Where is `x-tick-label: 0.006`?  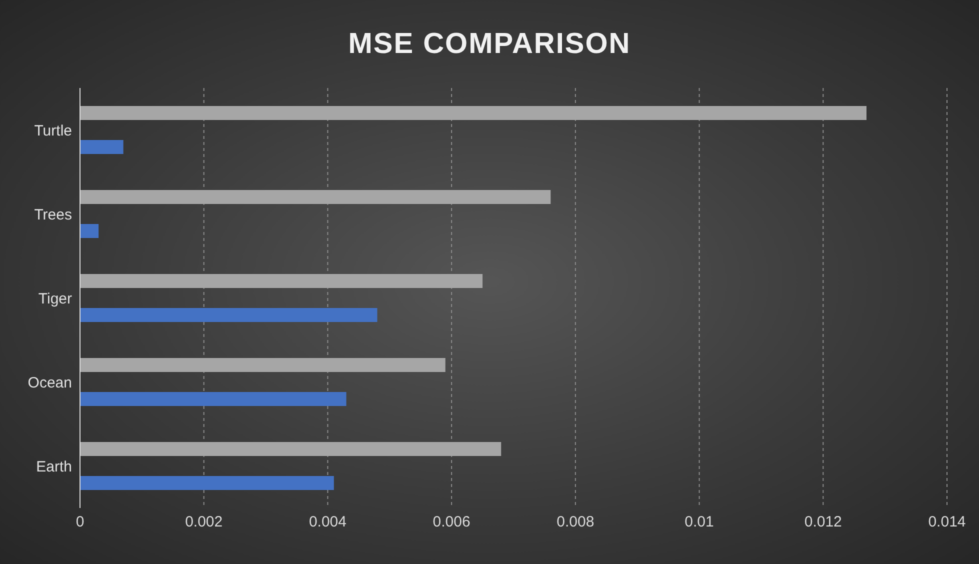 x-tick-label: 0.006 is located at coordinates (451, 522).